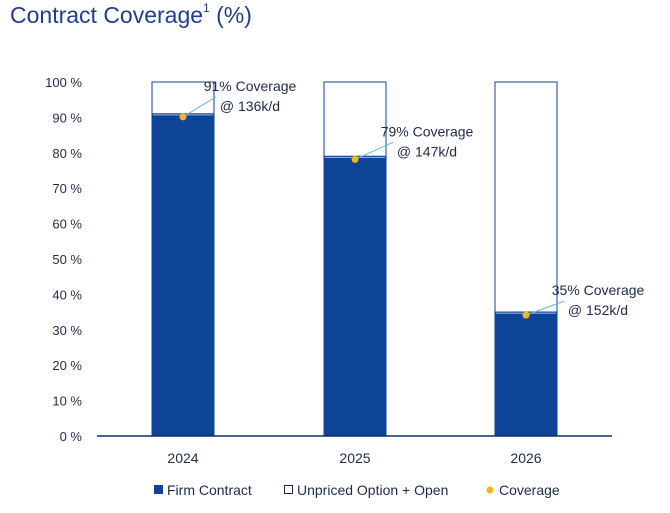 Image resolution: width=670 pixels, height=513 pixels. What do you see at coordinates (67, 365) in the screenshot?
I see `y-tick-label: 20 %` at bounding box center [67, 365].